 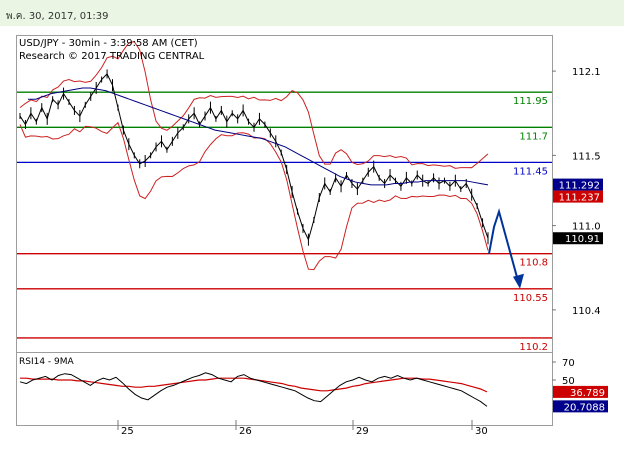 What do you see at coordinates (584, 407) in the screenshot?
I see `rsi-tag-label-1: 20.7088` at bounding box center [584, 407].